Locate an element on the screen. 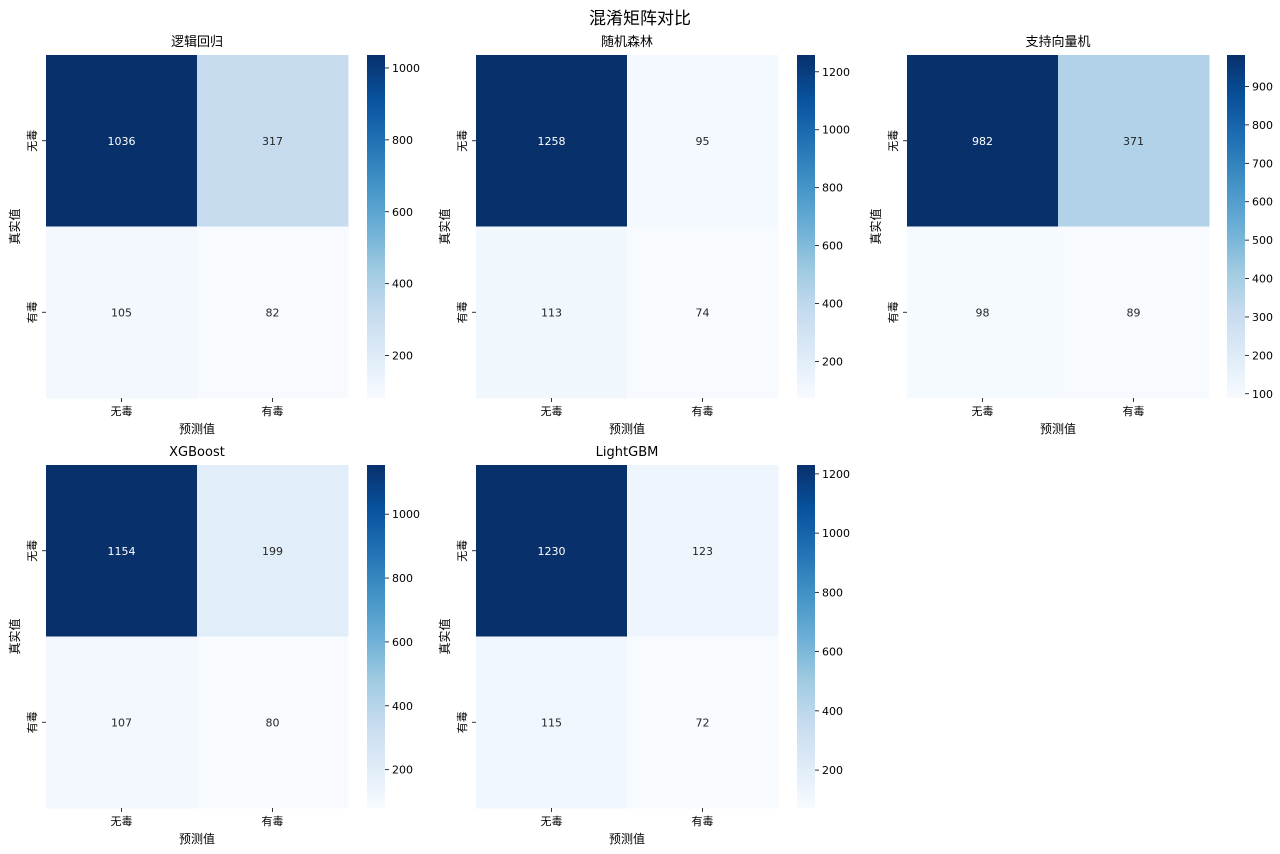 Image resolution: width=1280 pixels, height=854 pixels. panel-title: 随机森林 is located at coordinates (627, 42).